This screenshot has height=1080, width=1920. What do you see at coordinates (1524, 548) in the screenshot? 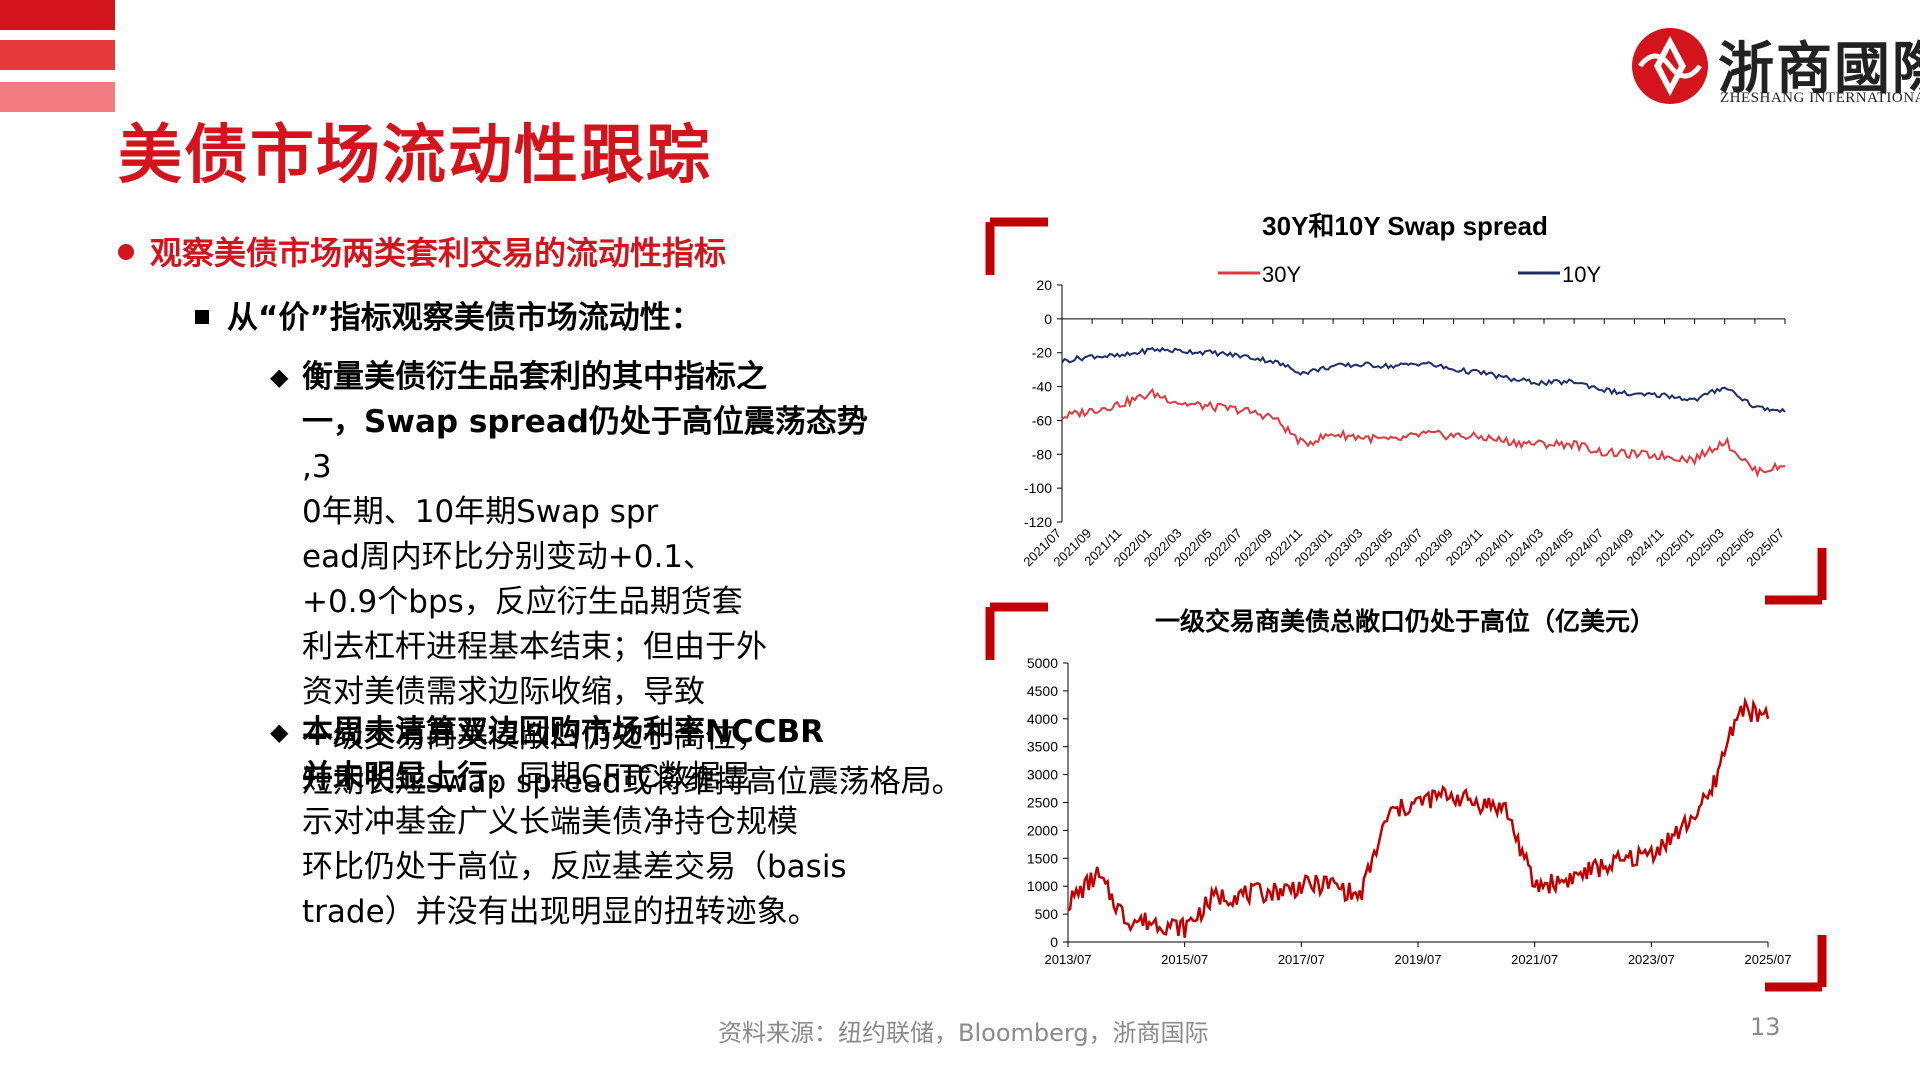
I see `x-tick-label: 2024/03` at bounding box center [1524, 548].